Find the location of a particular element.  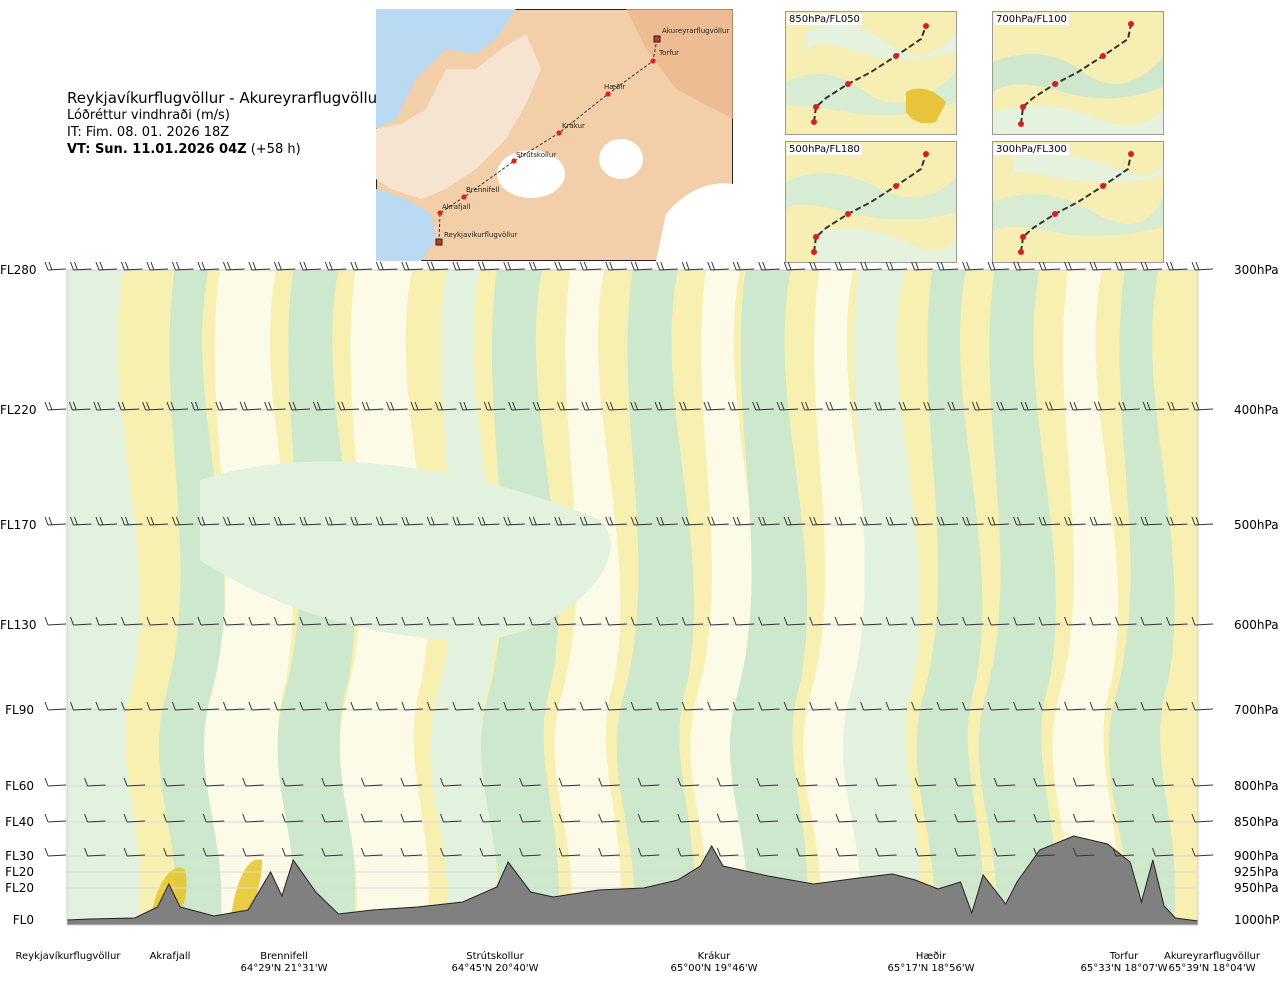

panel-300: 300hPa/FL300 is located at coordinates (1078, 202).